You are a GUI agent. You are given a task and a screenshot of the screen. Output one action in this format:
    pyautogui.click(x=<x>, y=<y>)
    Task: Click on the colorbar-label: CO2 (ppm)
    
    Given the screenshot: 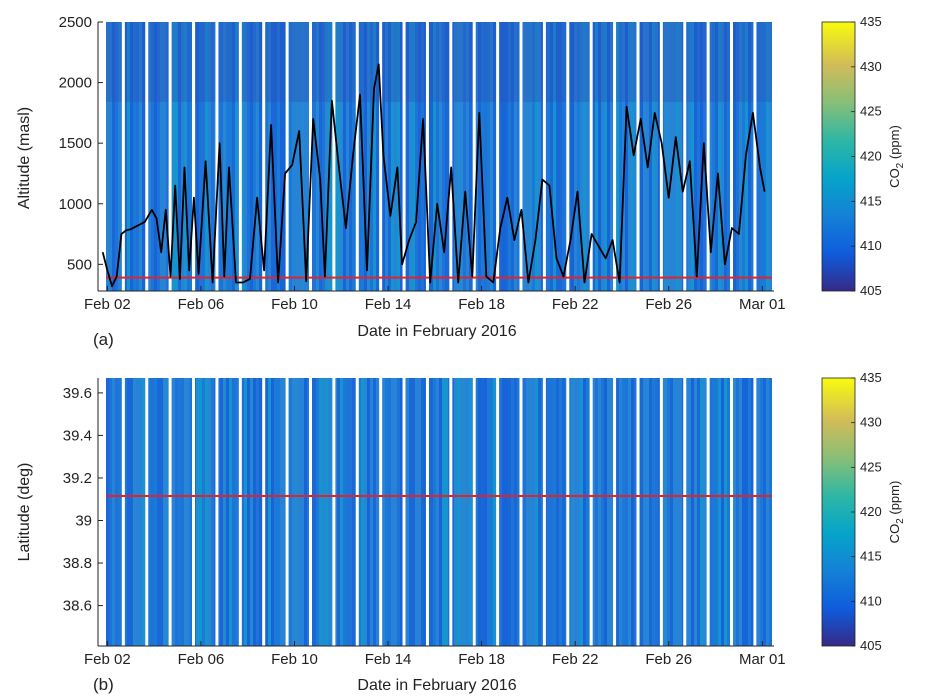 What is the action you would take?
    pyautogui.click(x=896, y=156)
    